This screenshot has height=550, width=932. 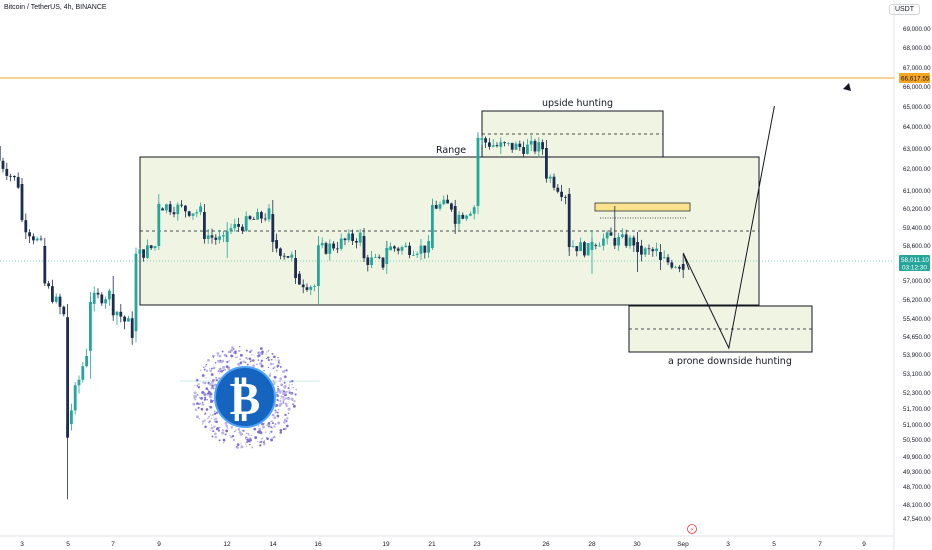 I want to click on supply-zone, so click(x=642, y=207).